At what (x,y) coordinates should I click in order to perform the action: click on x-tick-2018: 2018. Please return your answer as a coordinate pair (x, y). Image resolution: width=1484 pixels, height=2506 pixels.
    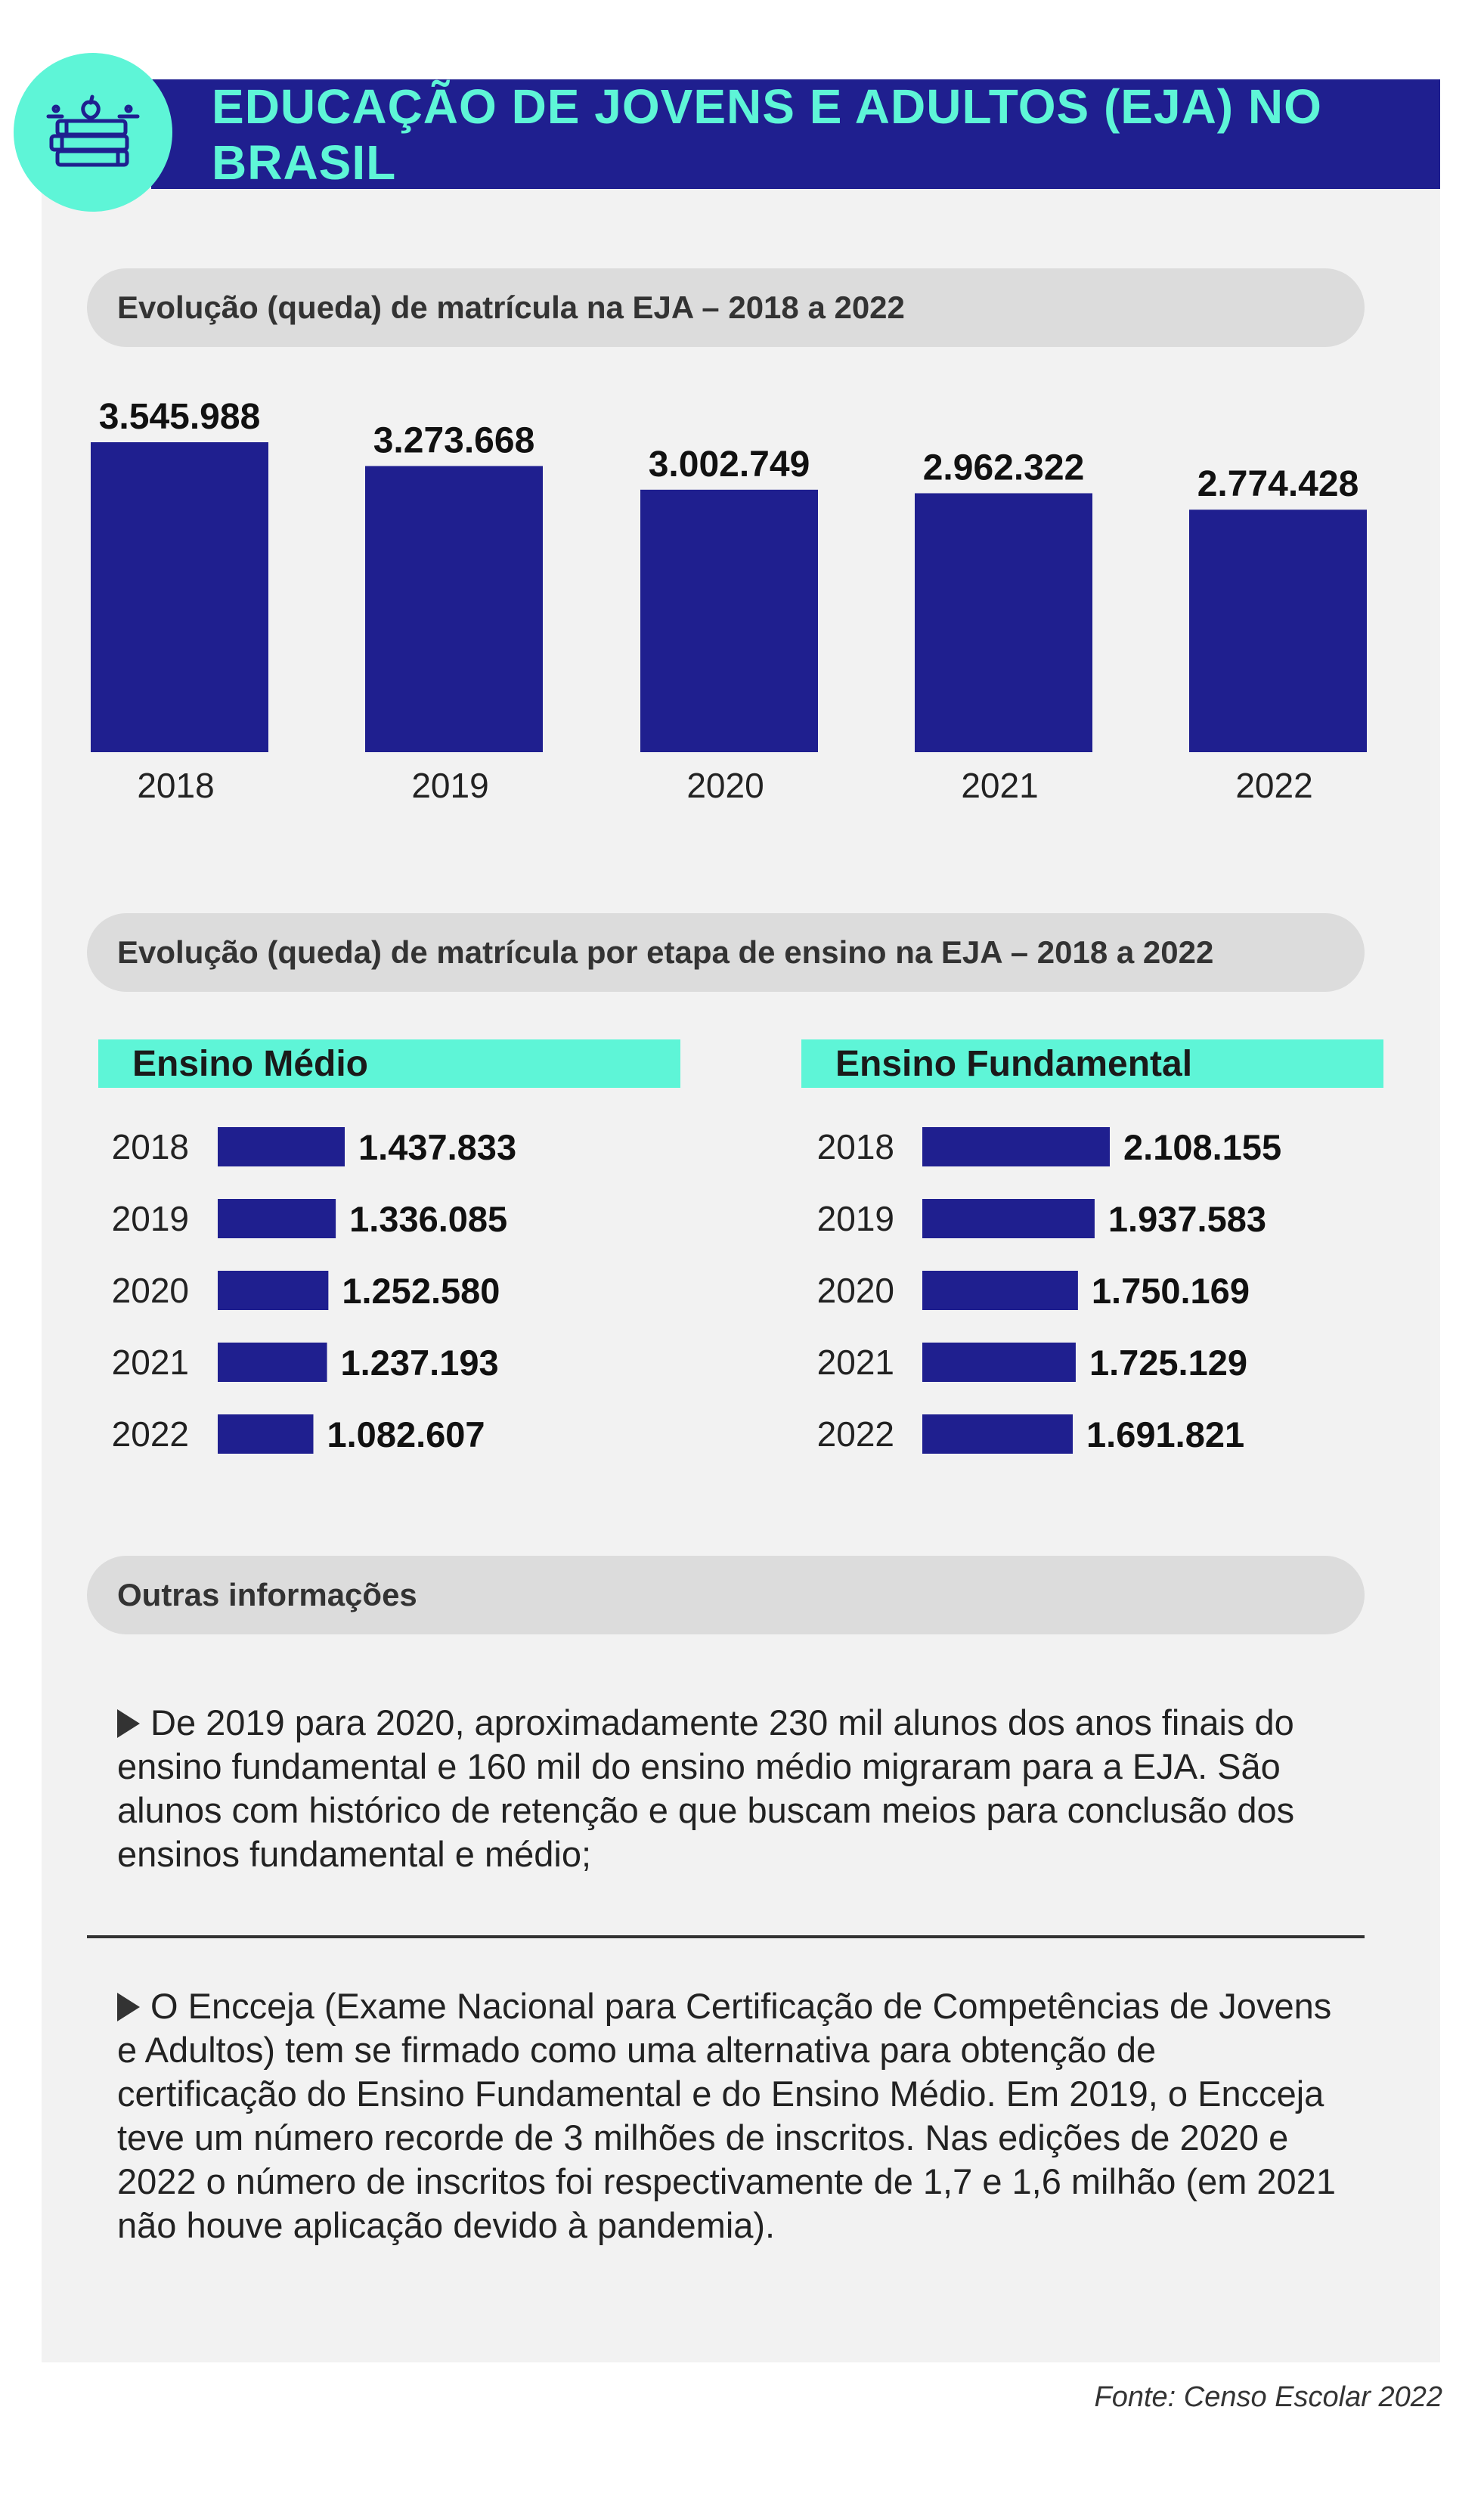
    Looking at the image, I should click on (175, 785).